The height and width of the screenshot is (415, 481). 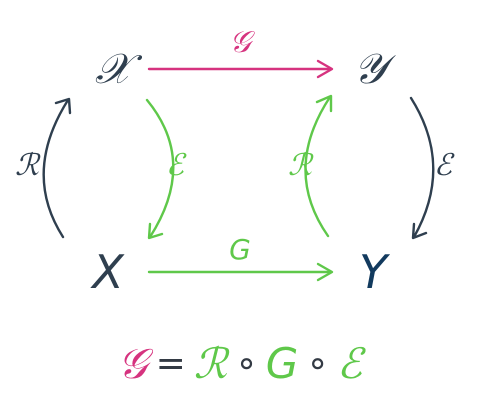 I want to click on eq-g: G, so click(x=282, y=363).